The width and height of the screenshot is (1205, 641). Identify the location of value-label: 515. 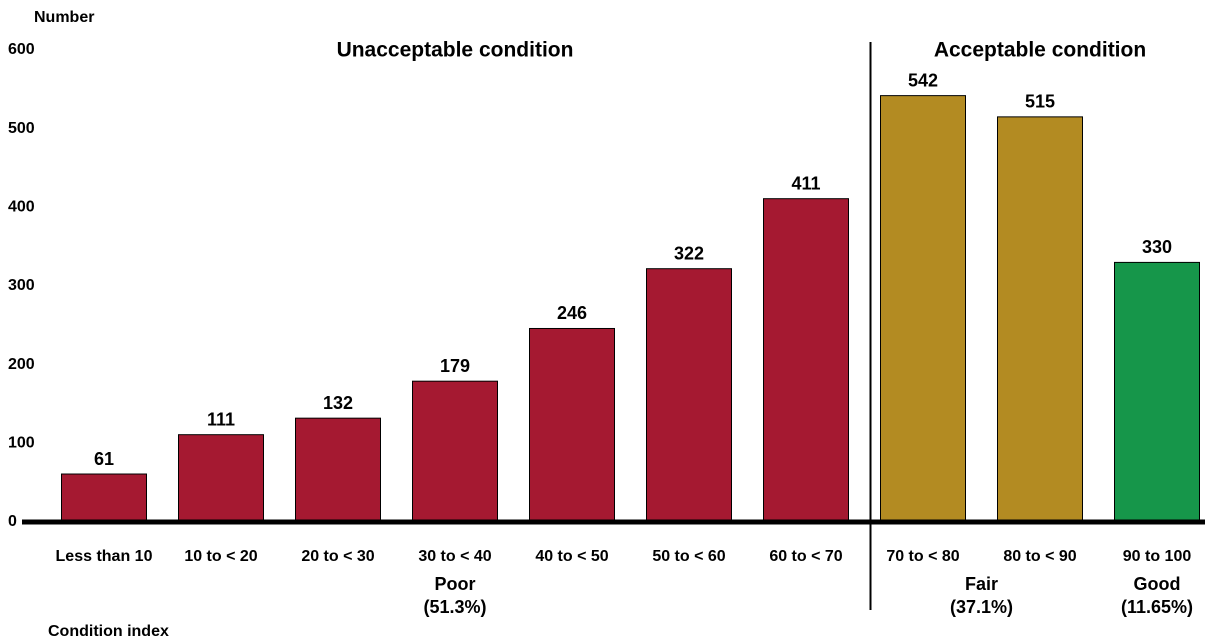
(1040, 102).